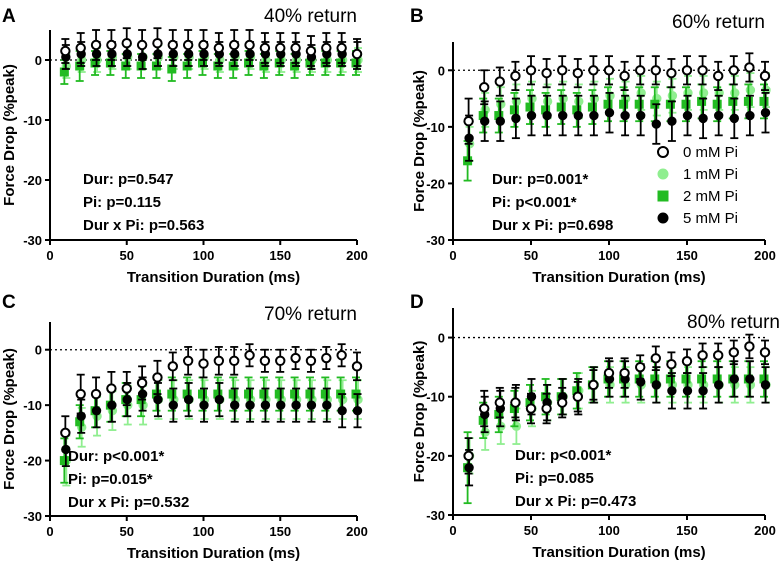  I want to click on legend-label: 5 mM Pi, so click(710, 218).